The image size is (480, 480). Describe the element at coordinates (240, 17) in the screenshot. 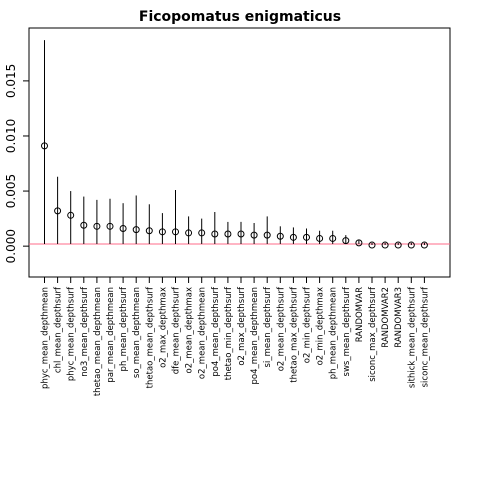

I see `chart-title: Ficopomatus enigmaticus` at that location.